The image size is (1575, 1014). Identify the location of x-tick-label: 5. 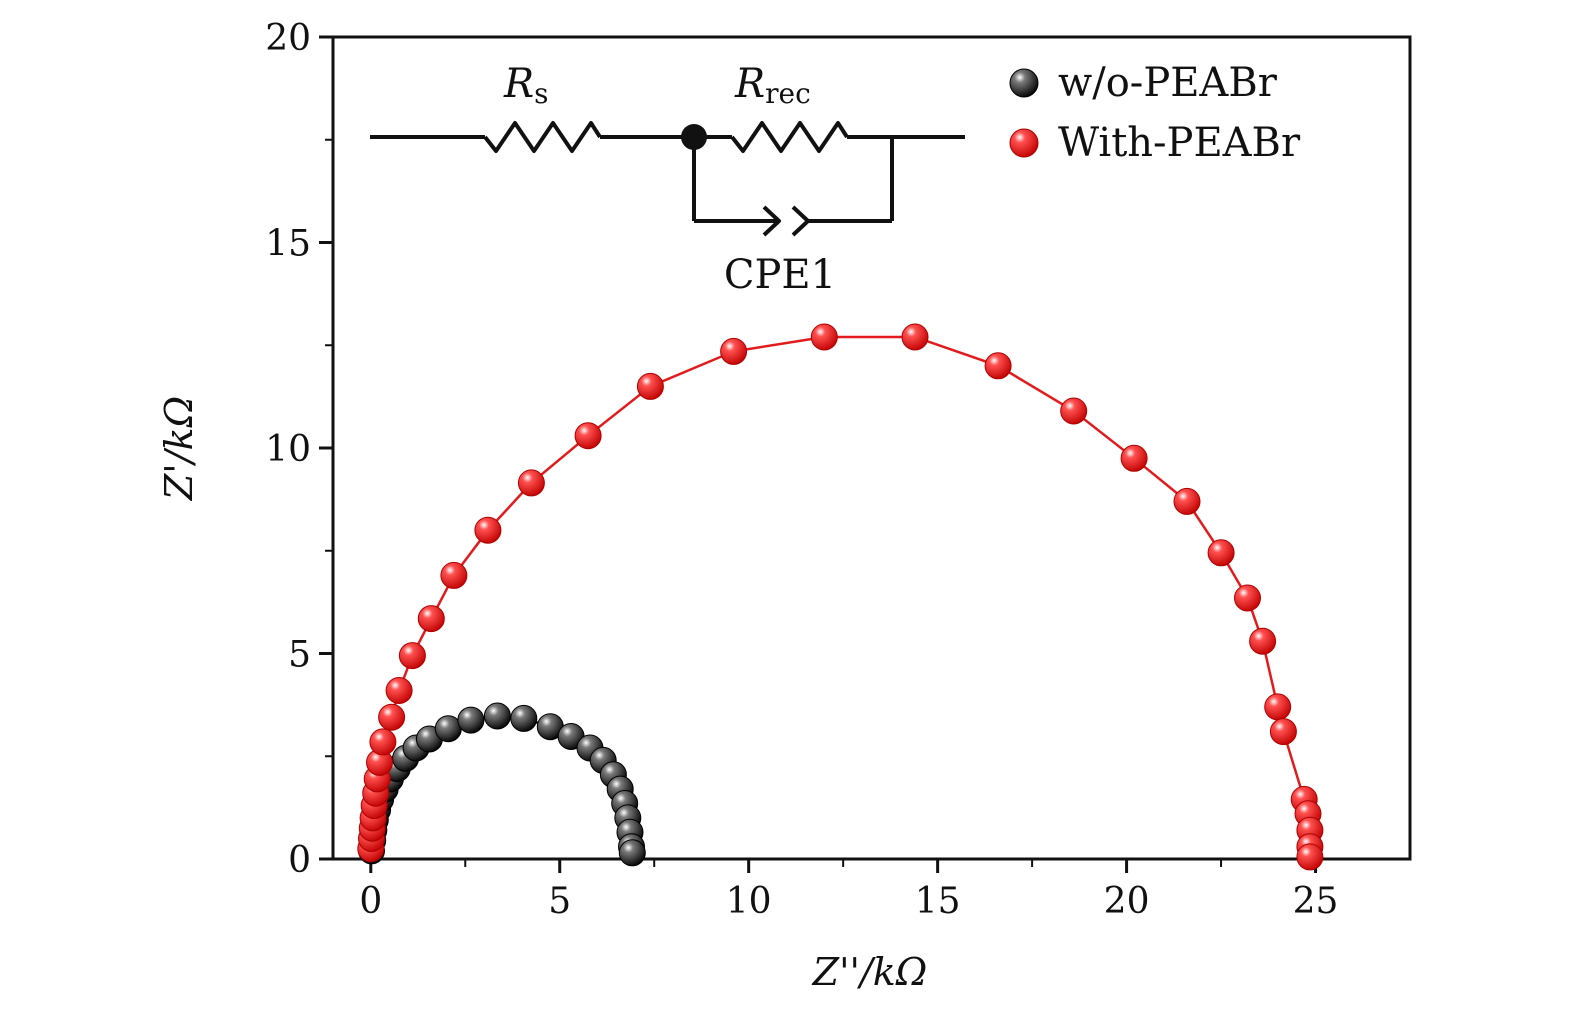
(559, 901).